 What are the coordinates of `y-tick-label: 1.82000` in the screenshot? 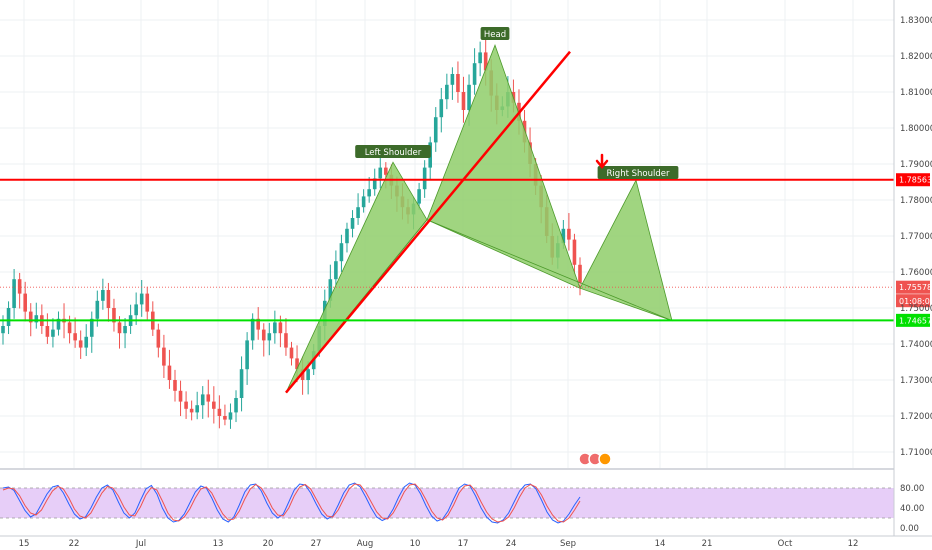 It's located at (916, 57).